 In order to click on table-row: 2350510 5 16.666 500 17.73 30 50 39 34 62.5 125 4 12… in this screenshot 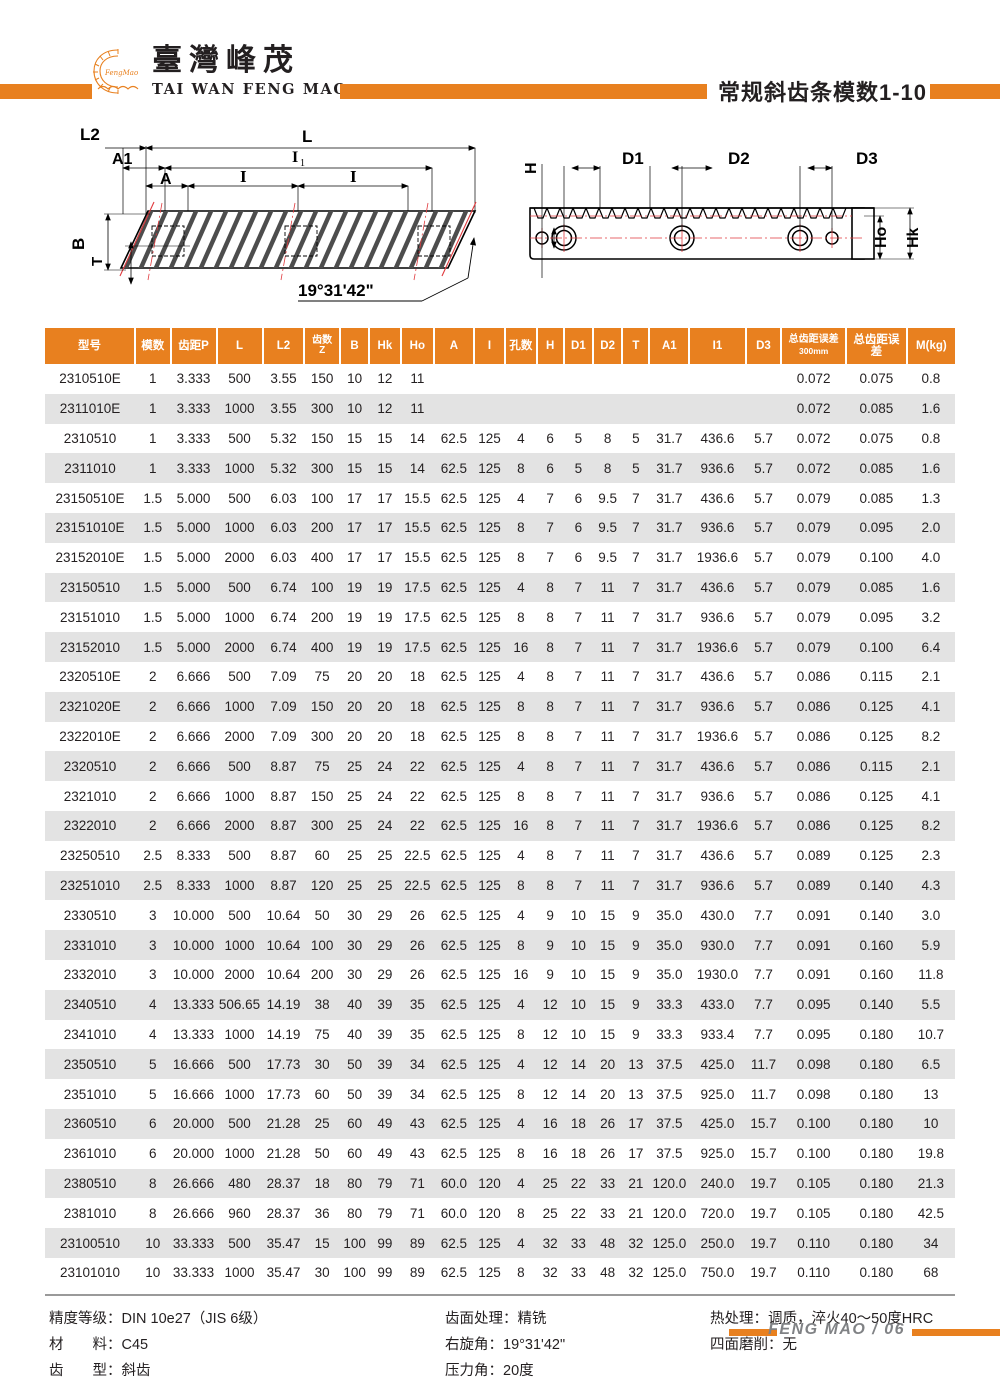, I will do `click(500, 1064)`.